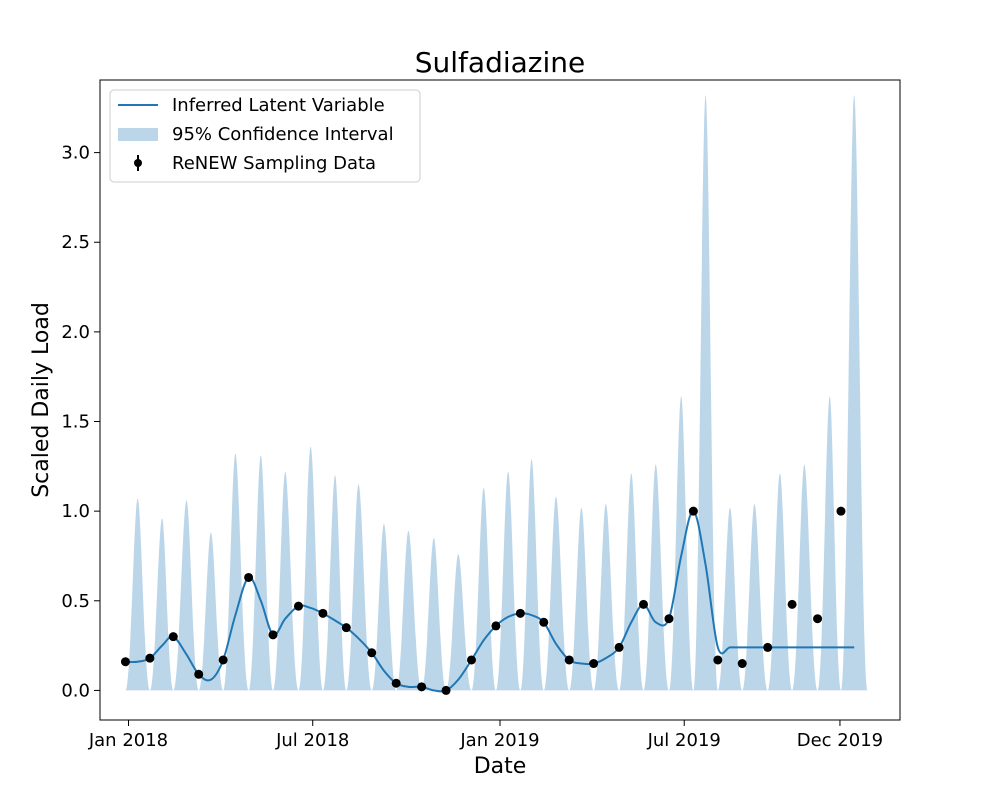  Describe the element at coordinates (75, 690) in the screenshot. I see `y-tick-label: 0.0` at that location.